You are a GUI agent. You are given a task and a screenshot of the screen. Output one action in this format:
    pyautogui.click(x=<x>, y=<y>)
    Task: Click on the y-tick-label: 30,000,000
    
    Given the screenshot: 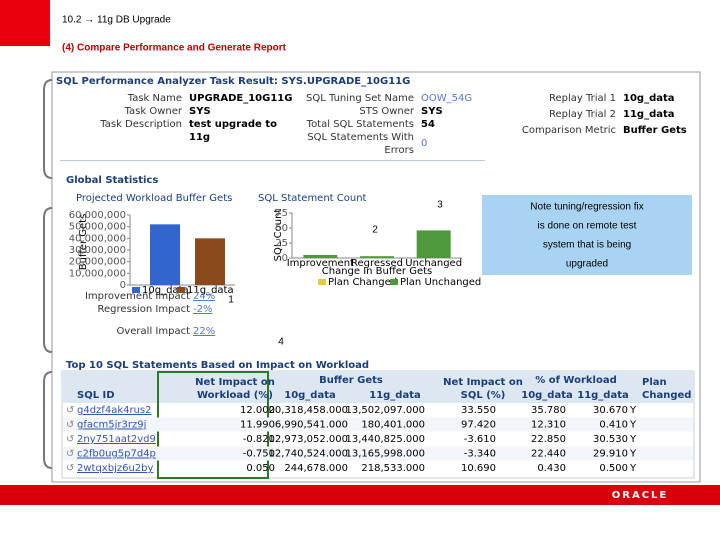 What is the action you would take?
    pyautogui.click(x=97, y=250)
    